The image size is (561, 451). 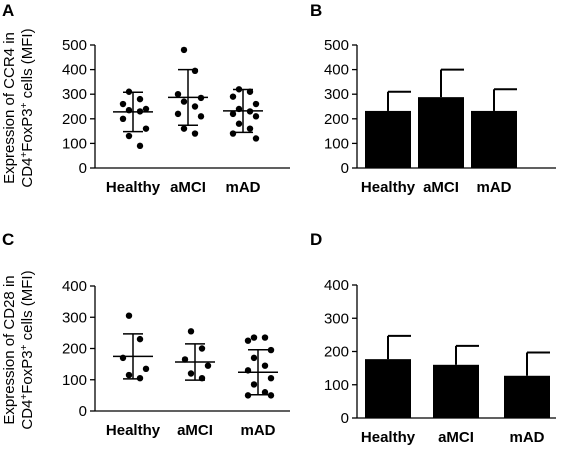 I want to click on title-text: FoxP3, so click(x=27, y=129).